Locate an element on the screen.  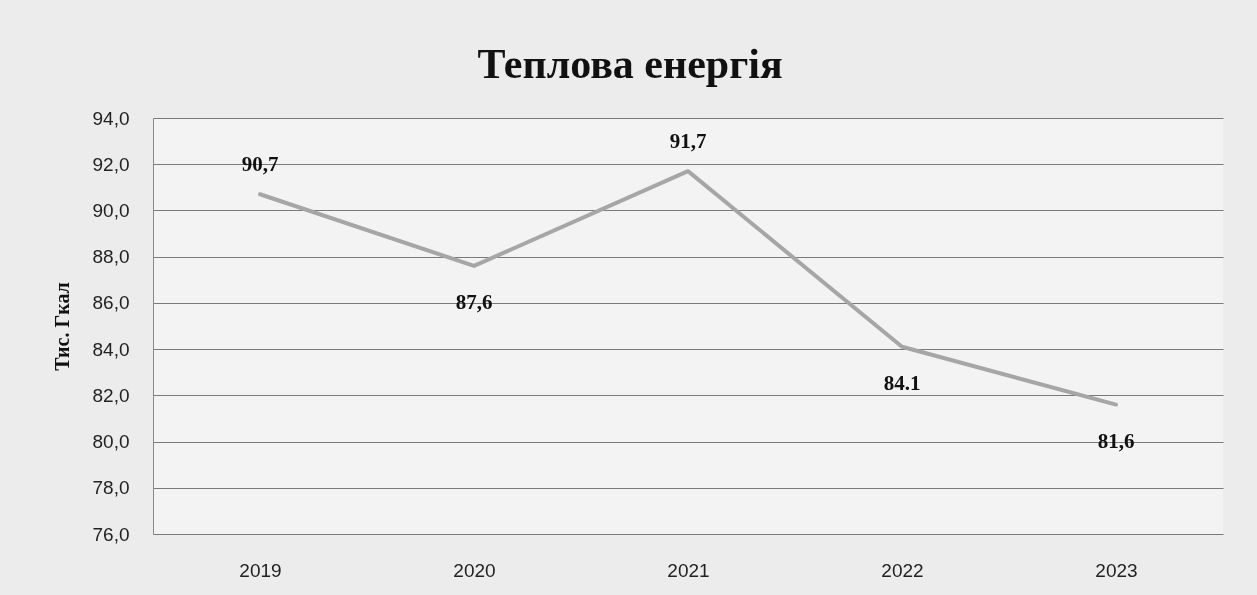
y-tick-label: 88,0 is located at coordinates (111, 257).